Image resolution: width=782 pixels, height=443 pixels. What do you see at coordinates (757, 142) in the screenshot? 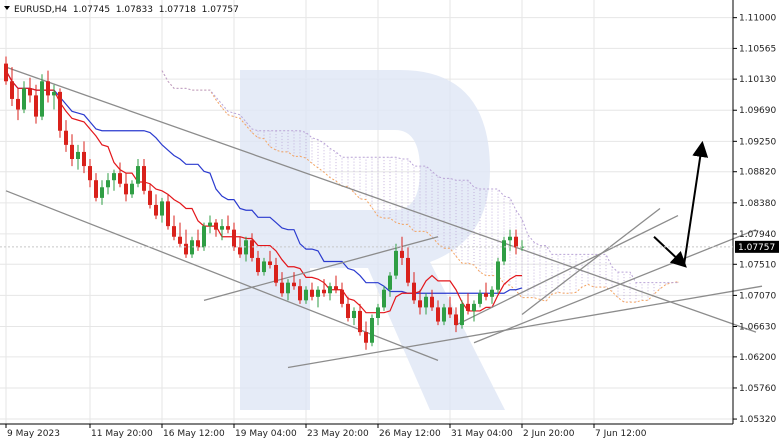
I see `y-tick-label: 1.09250` at bounding box center [757, 142].